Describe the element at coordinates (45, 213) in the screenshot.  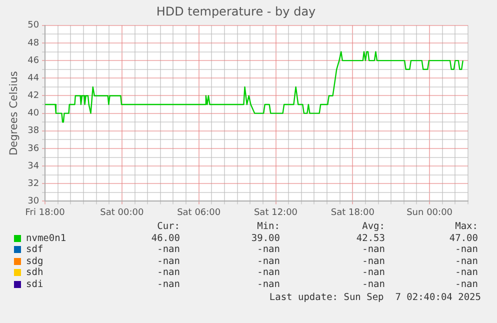
I see `x-tick-label: Fri 18:00` at that location.